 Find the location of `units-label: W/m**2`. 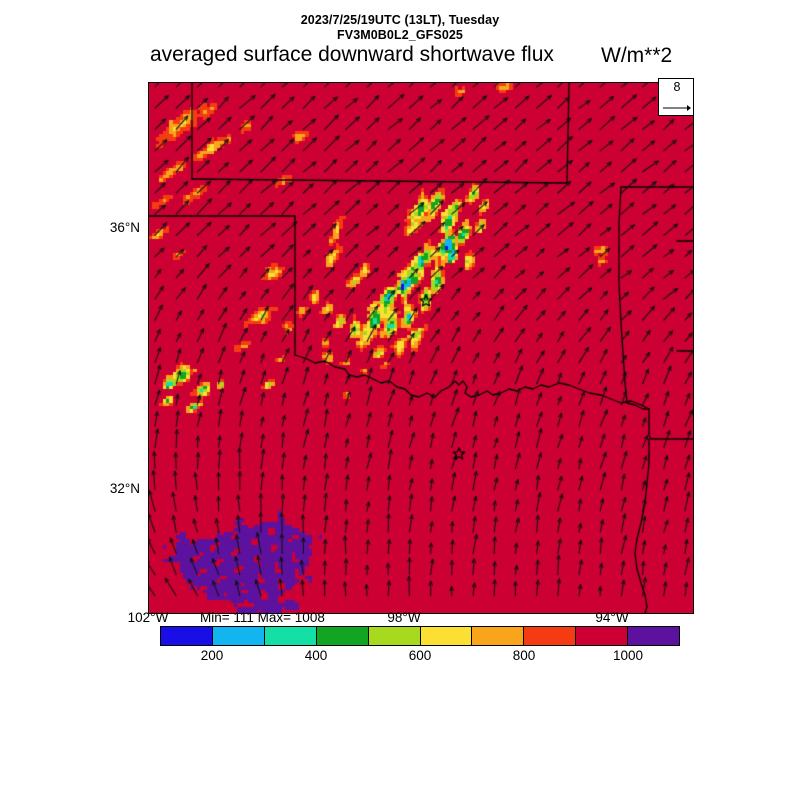

units-label: W/m**2 is located at coordinates (637, 55).